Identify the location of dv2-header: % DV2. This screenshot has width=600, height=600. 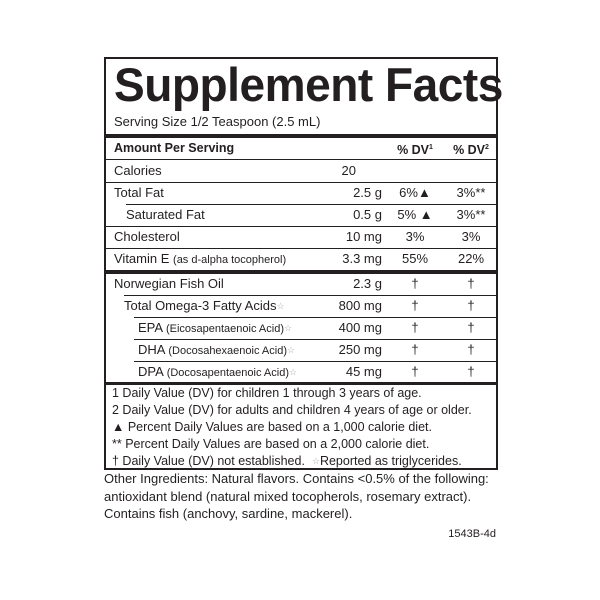
(471, 150).